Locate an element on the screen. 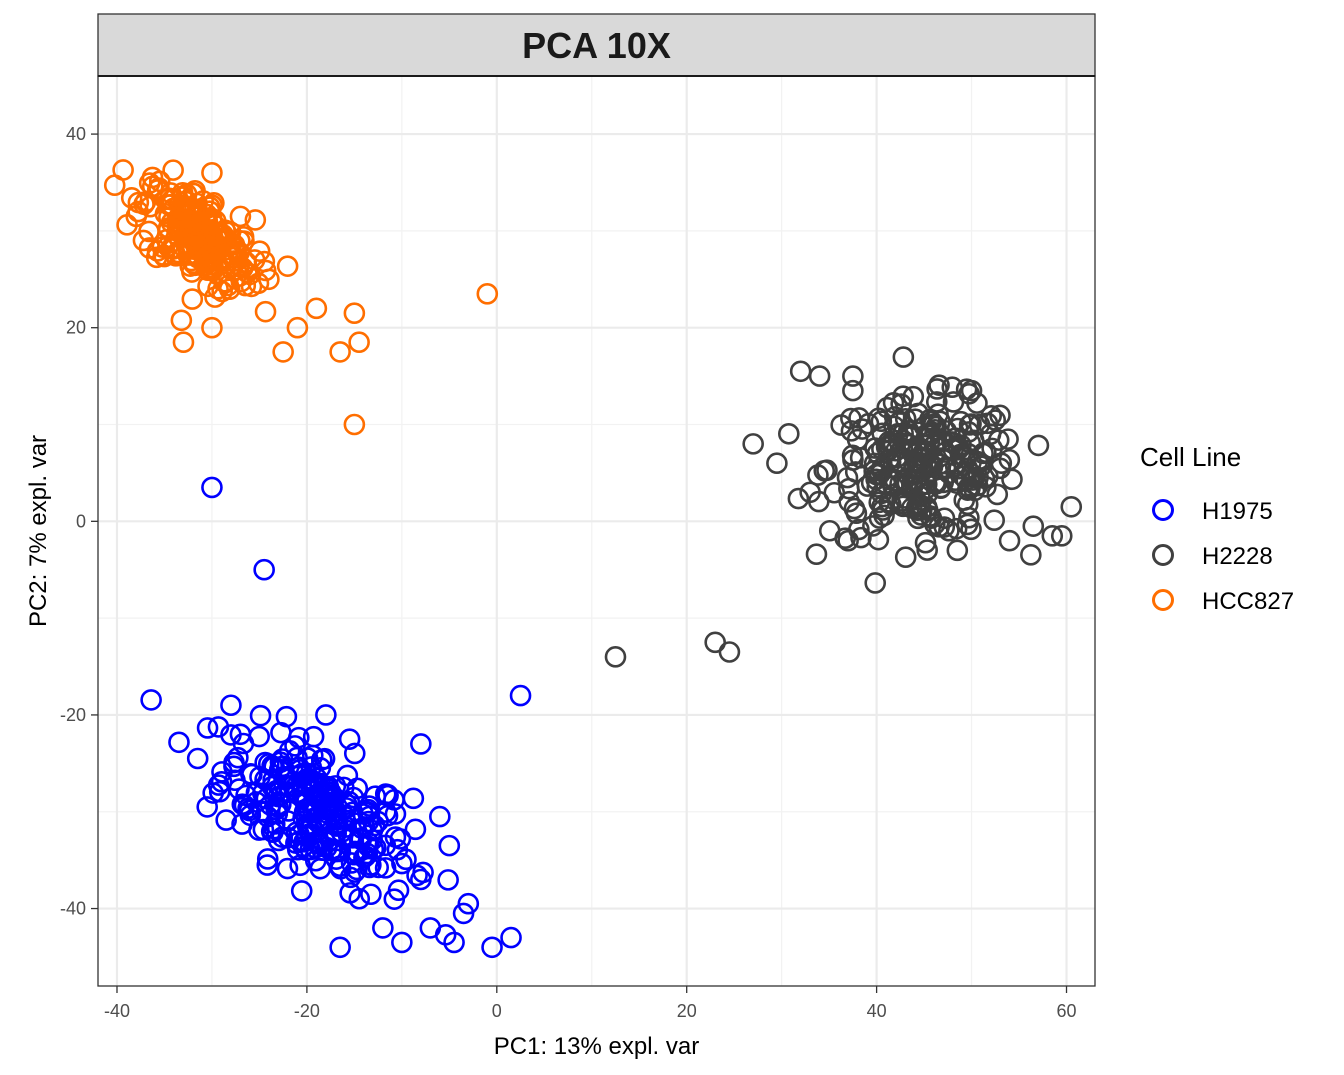 This screenshot has width=1344, height=1075. x-tick-label: 20 is located at coordinates (687, 1011).